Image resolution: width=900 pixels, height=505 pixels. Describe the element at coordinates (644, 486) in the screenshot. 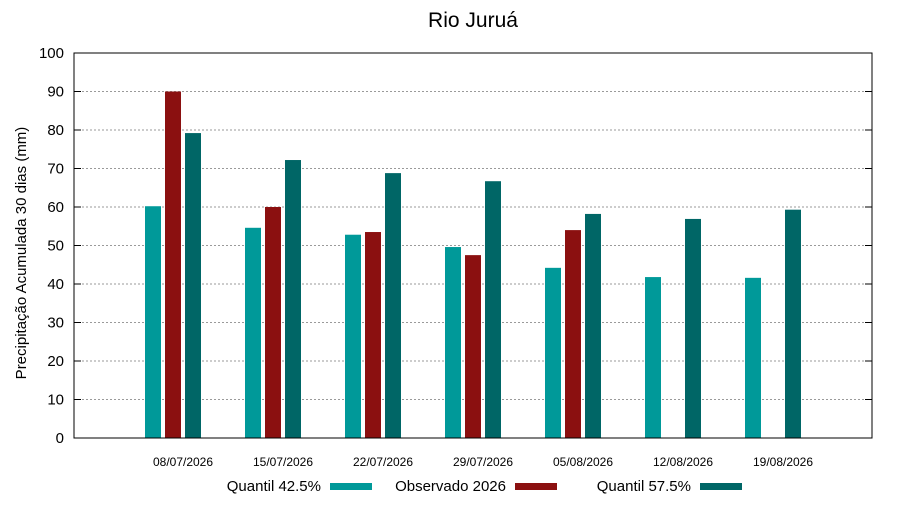

I see `legend-label: Quantil 57.5%` at that location.